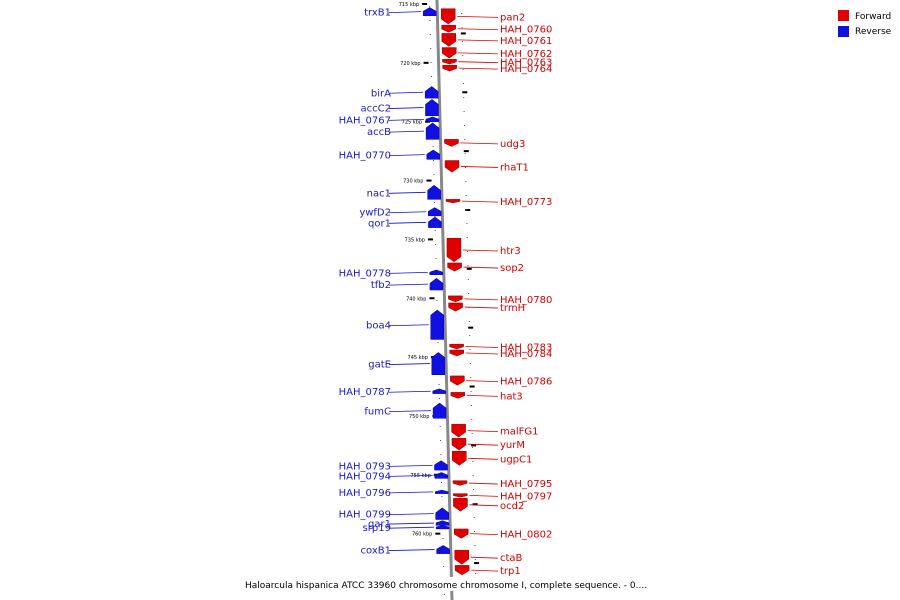  What do you see at coordinates (526, 535) in the screenshot?
I see `gene-label: HAH_0802` at bounding box center [526, 535].